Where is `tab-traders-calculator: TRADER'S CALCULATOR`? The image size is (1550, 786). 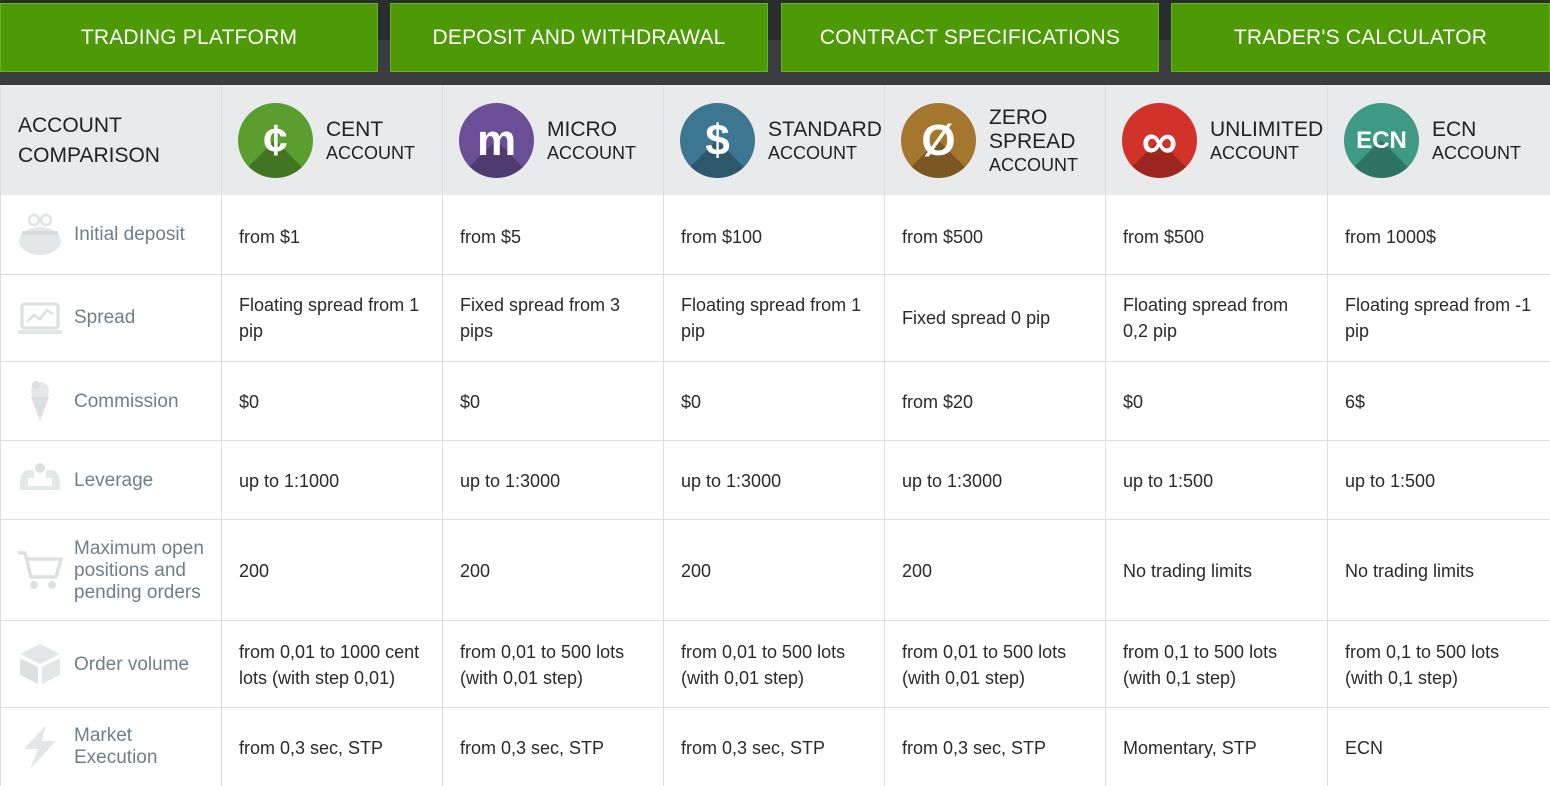
tab-traders-calculator: TRADER'S CALCULATOR is located at coordinates (1360, 37).